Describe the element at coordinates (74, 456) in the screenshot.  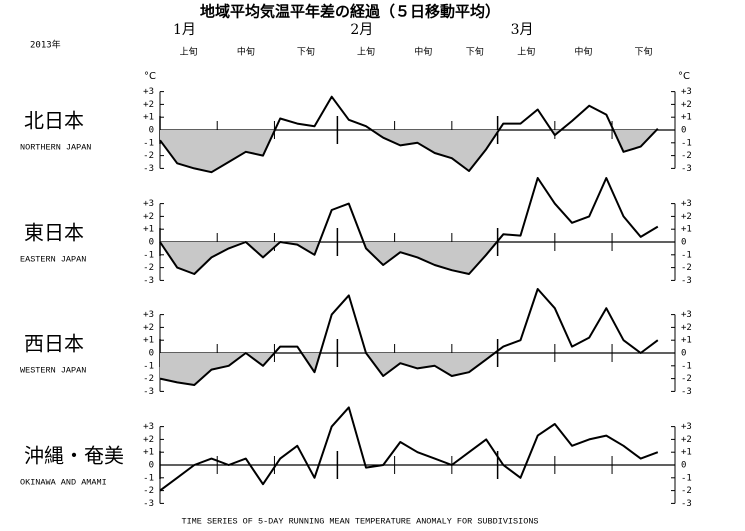
I see `region-name: 沖縄・奄美` at that location.